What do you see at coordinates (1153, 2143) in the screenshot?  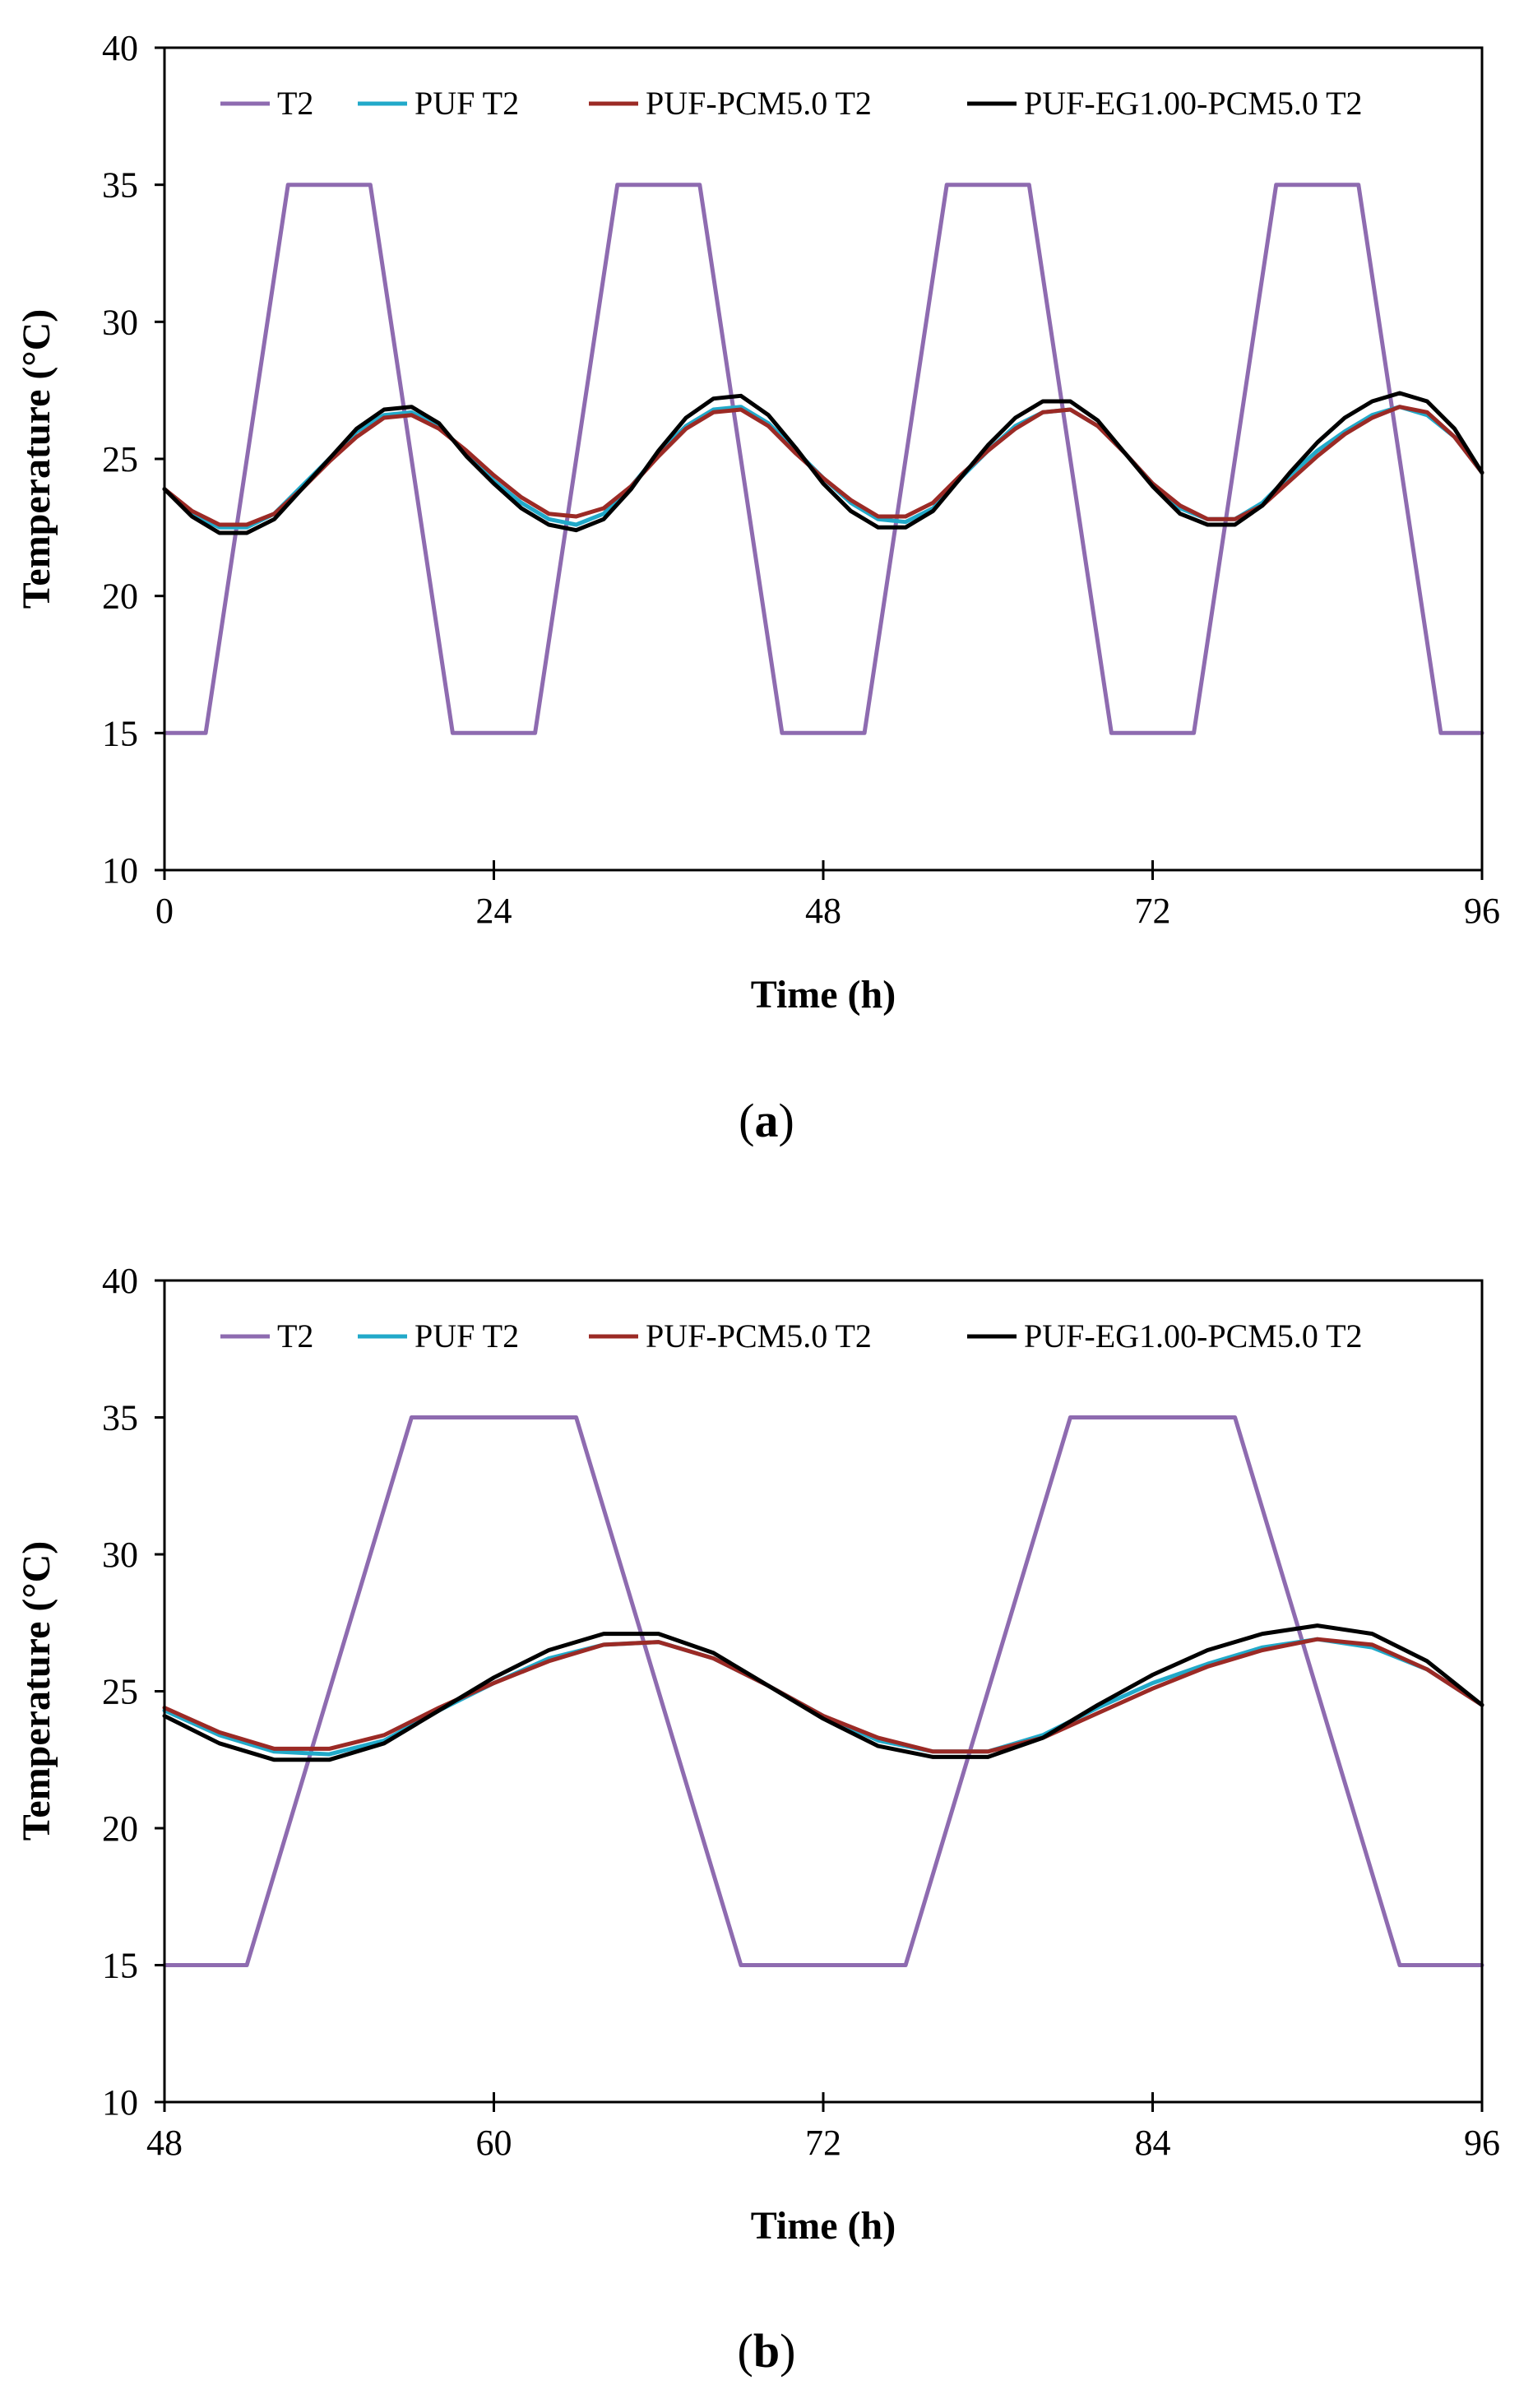 I see `x-tick-label: 84` at bounding box center [1153, 2143].